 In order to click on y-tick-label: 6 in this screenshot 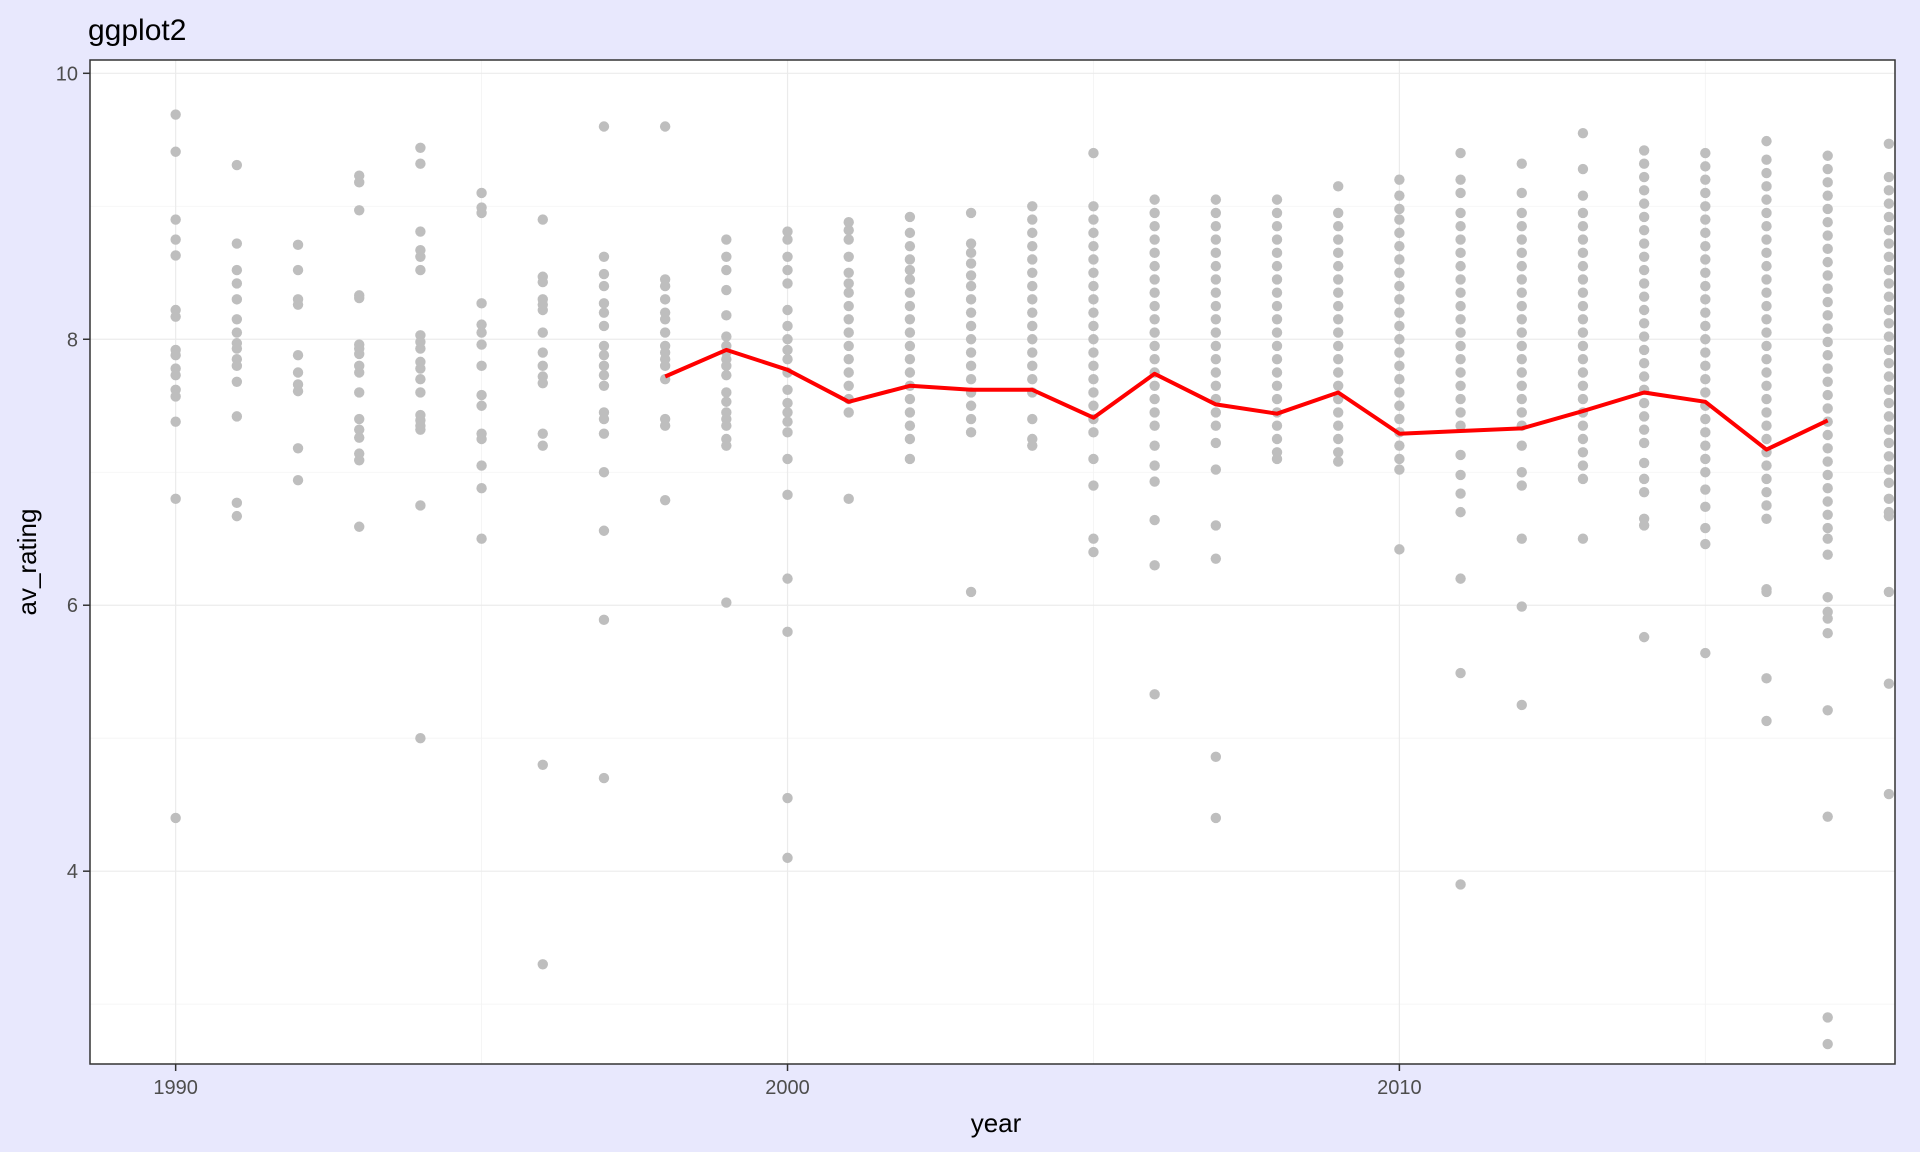, I will do `click(72, 606)`.